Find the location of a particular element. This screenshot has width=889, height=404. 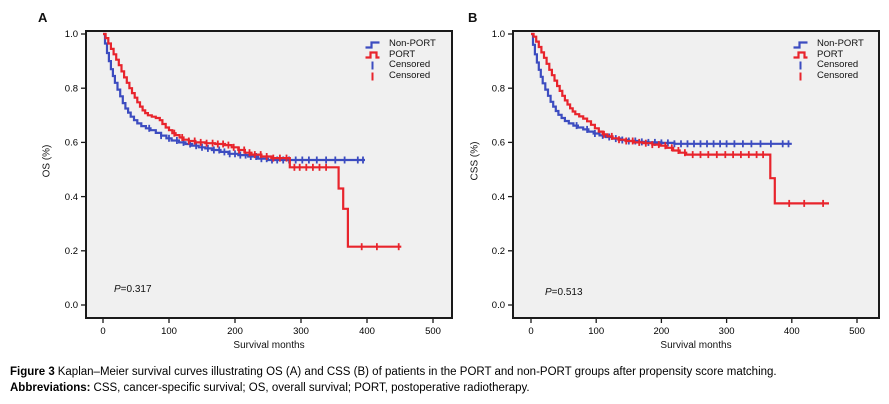

p-value-a: P=0.317 is located at coordinates (133, 289).